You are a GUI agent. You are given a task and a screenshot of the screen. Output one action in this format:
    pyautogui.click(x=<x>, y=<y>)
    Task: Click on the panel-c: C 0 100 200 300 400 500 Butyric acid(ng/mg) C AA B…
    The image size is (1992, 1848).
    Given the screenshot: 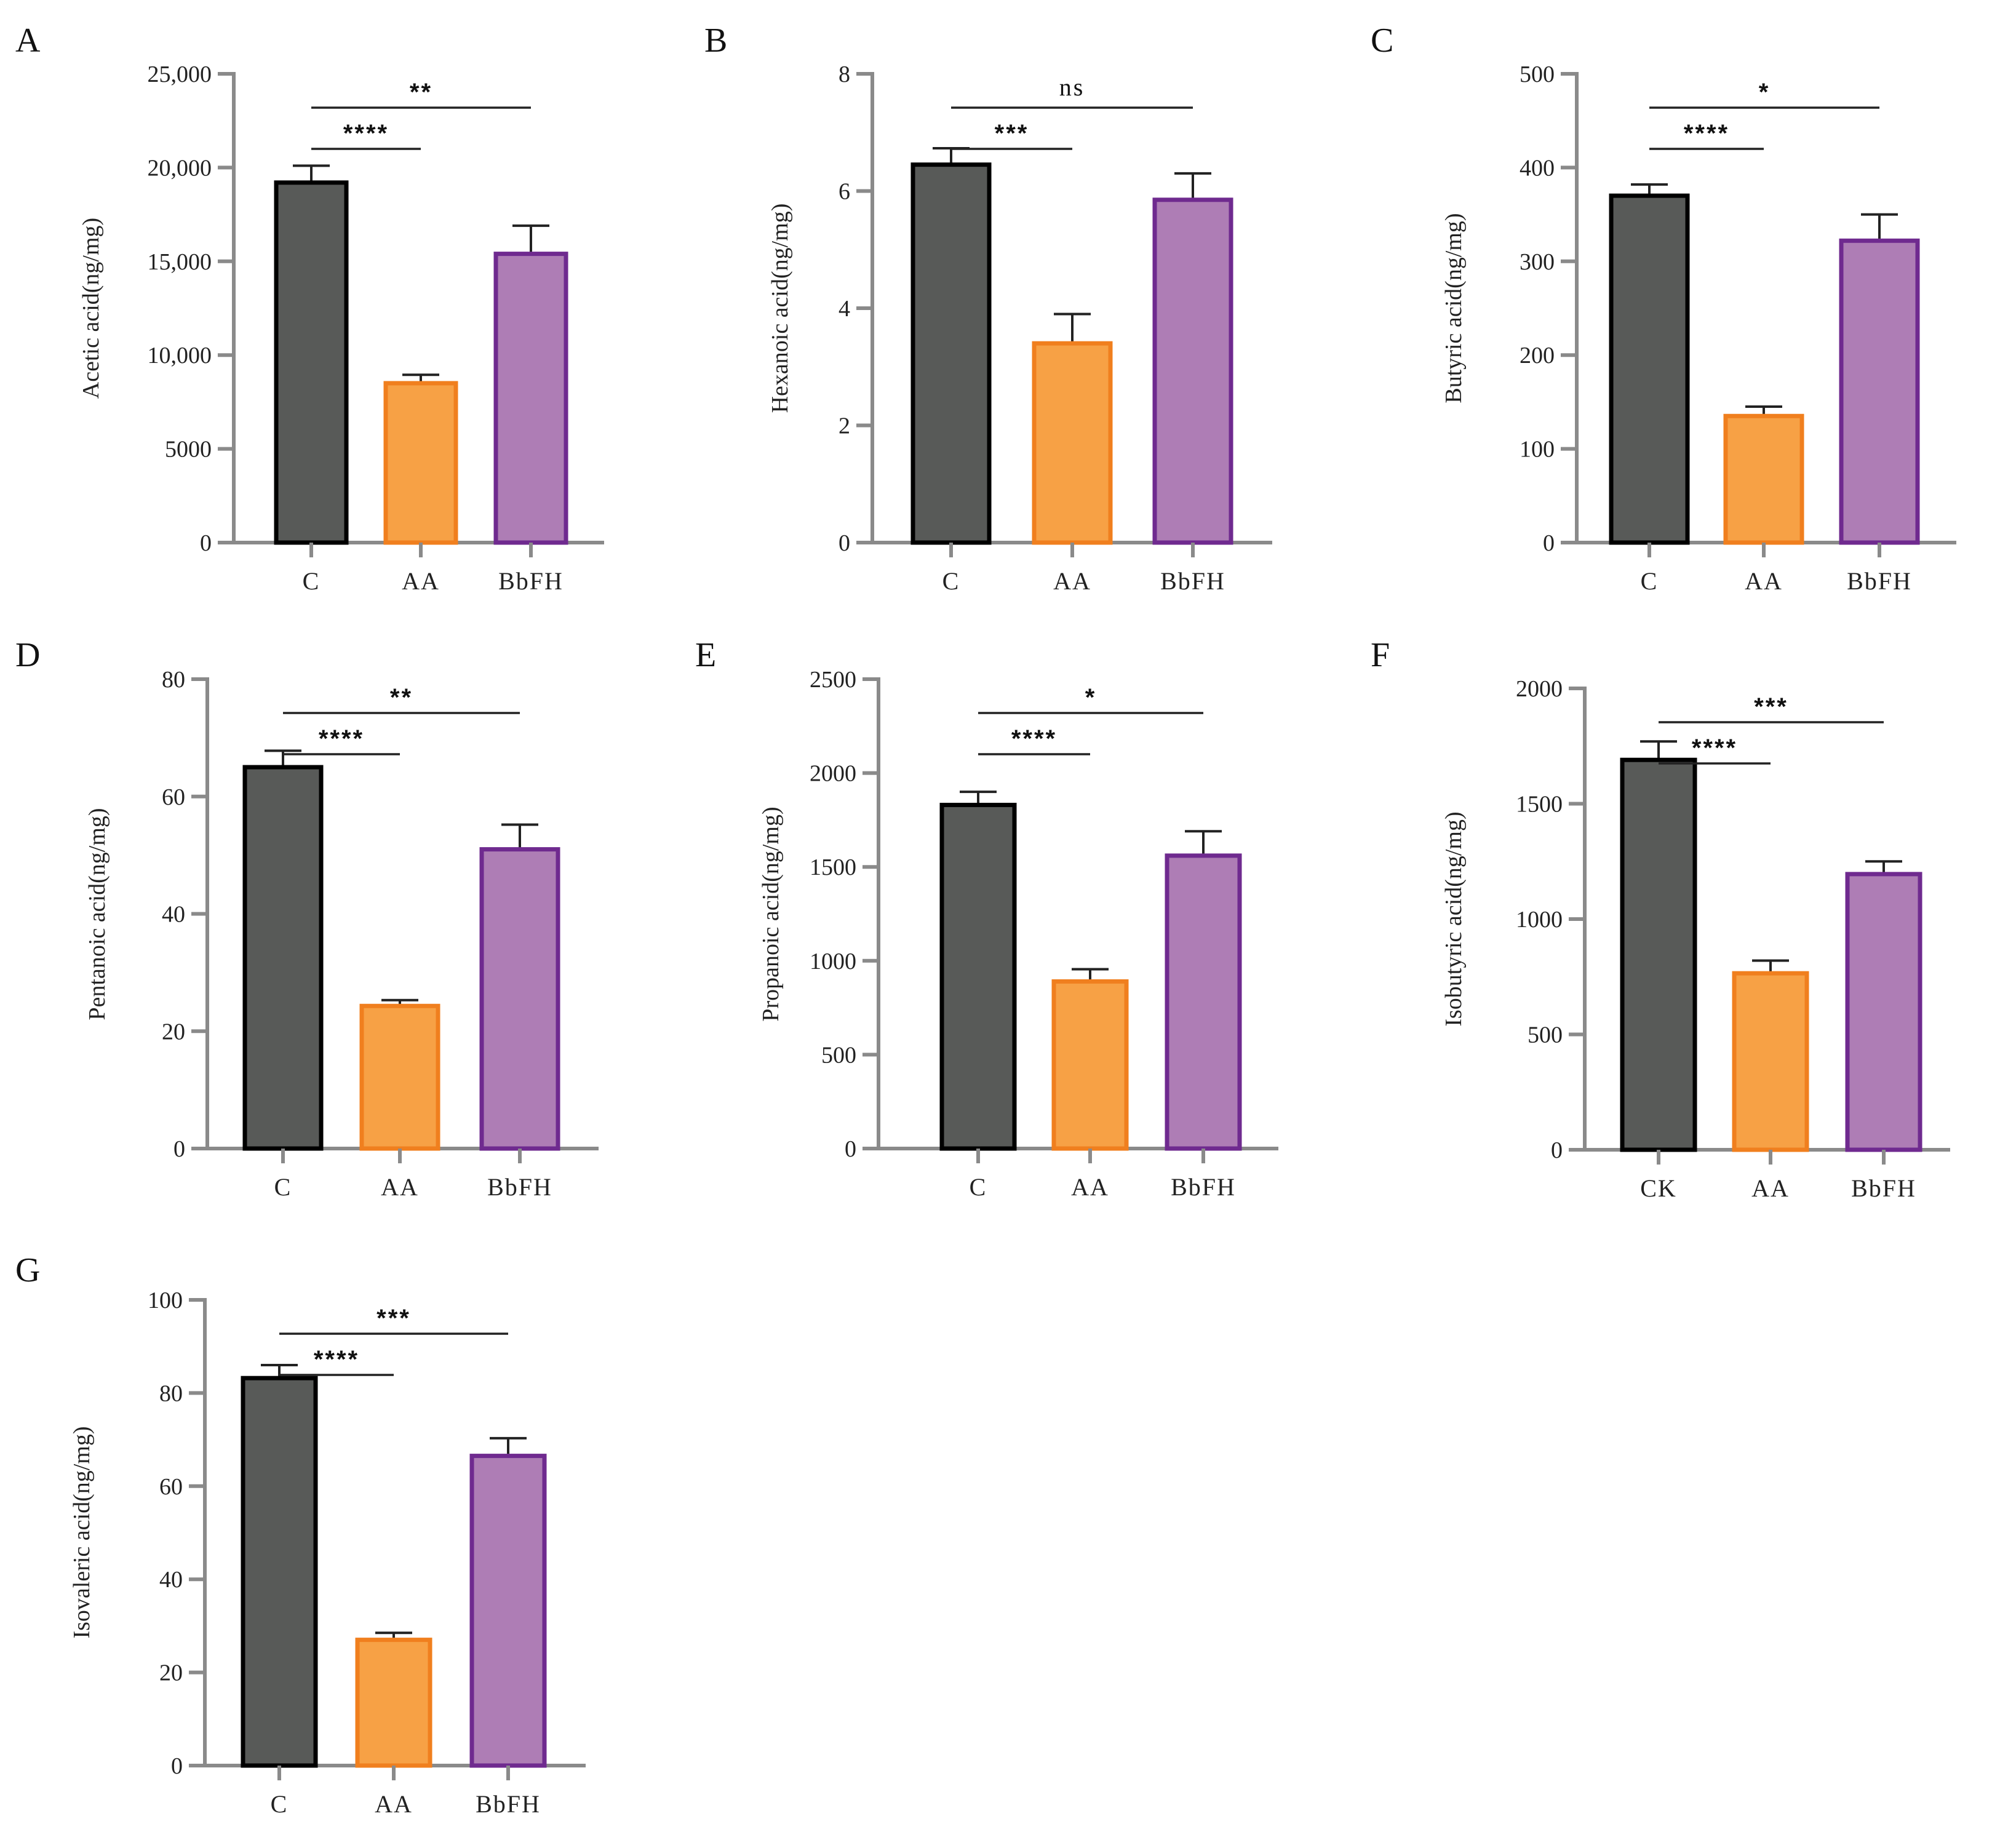 What is the action you would take?
    pyautogui.click(x=1664, y=308)
    